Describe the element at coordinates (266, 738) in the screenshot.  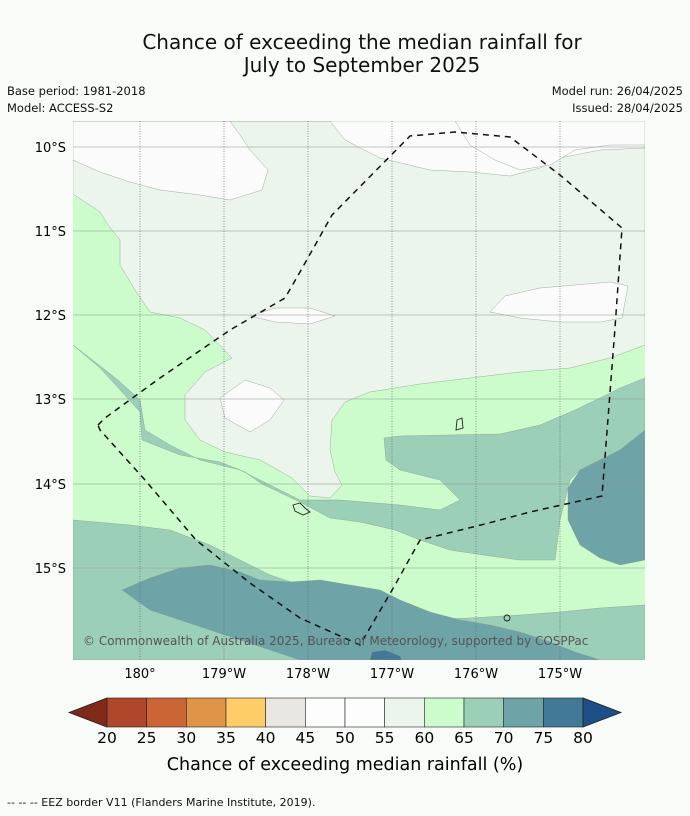
I see `colorbar-tick-label: 40` at that location.